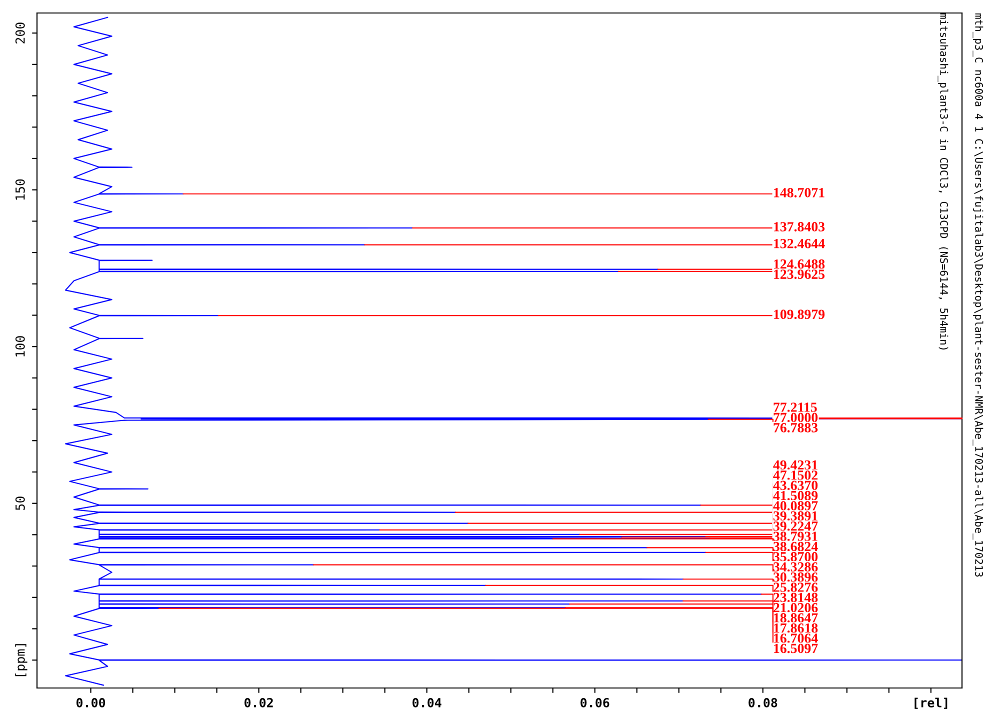 This screenshot has width=987, height=713. I want to click on annotation: 76.7883, so click(796, 427).